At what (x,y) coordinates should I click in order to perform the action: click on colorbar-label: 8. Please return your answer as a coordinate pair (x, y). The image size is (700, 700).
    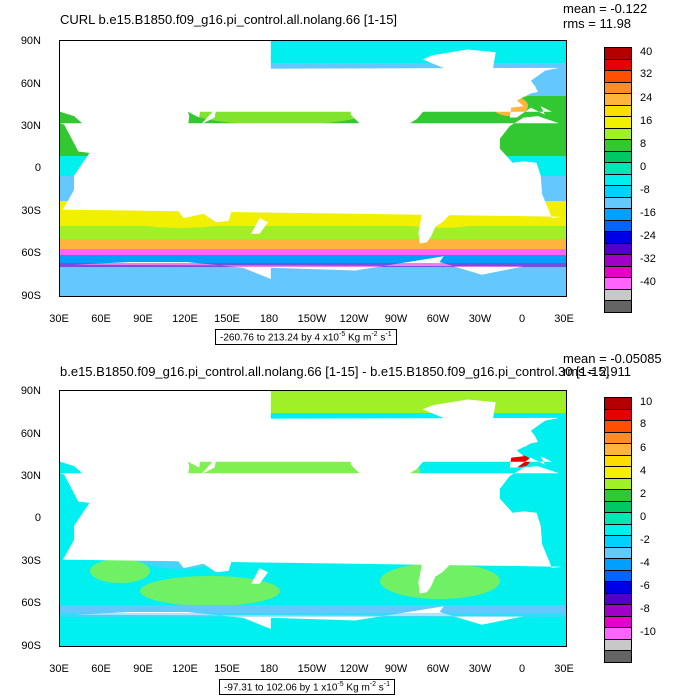
    Looking at the image, I should click on (643, 424).